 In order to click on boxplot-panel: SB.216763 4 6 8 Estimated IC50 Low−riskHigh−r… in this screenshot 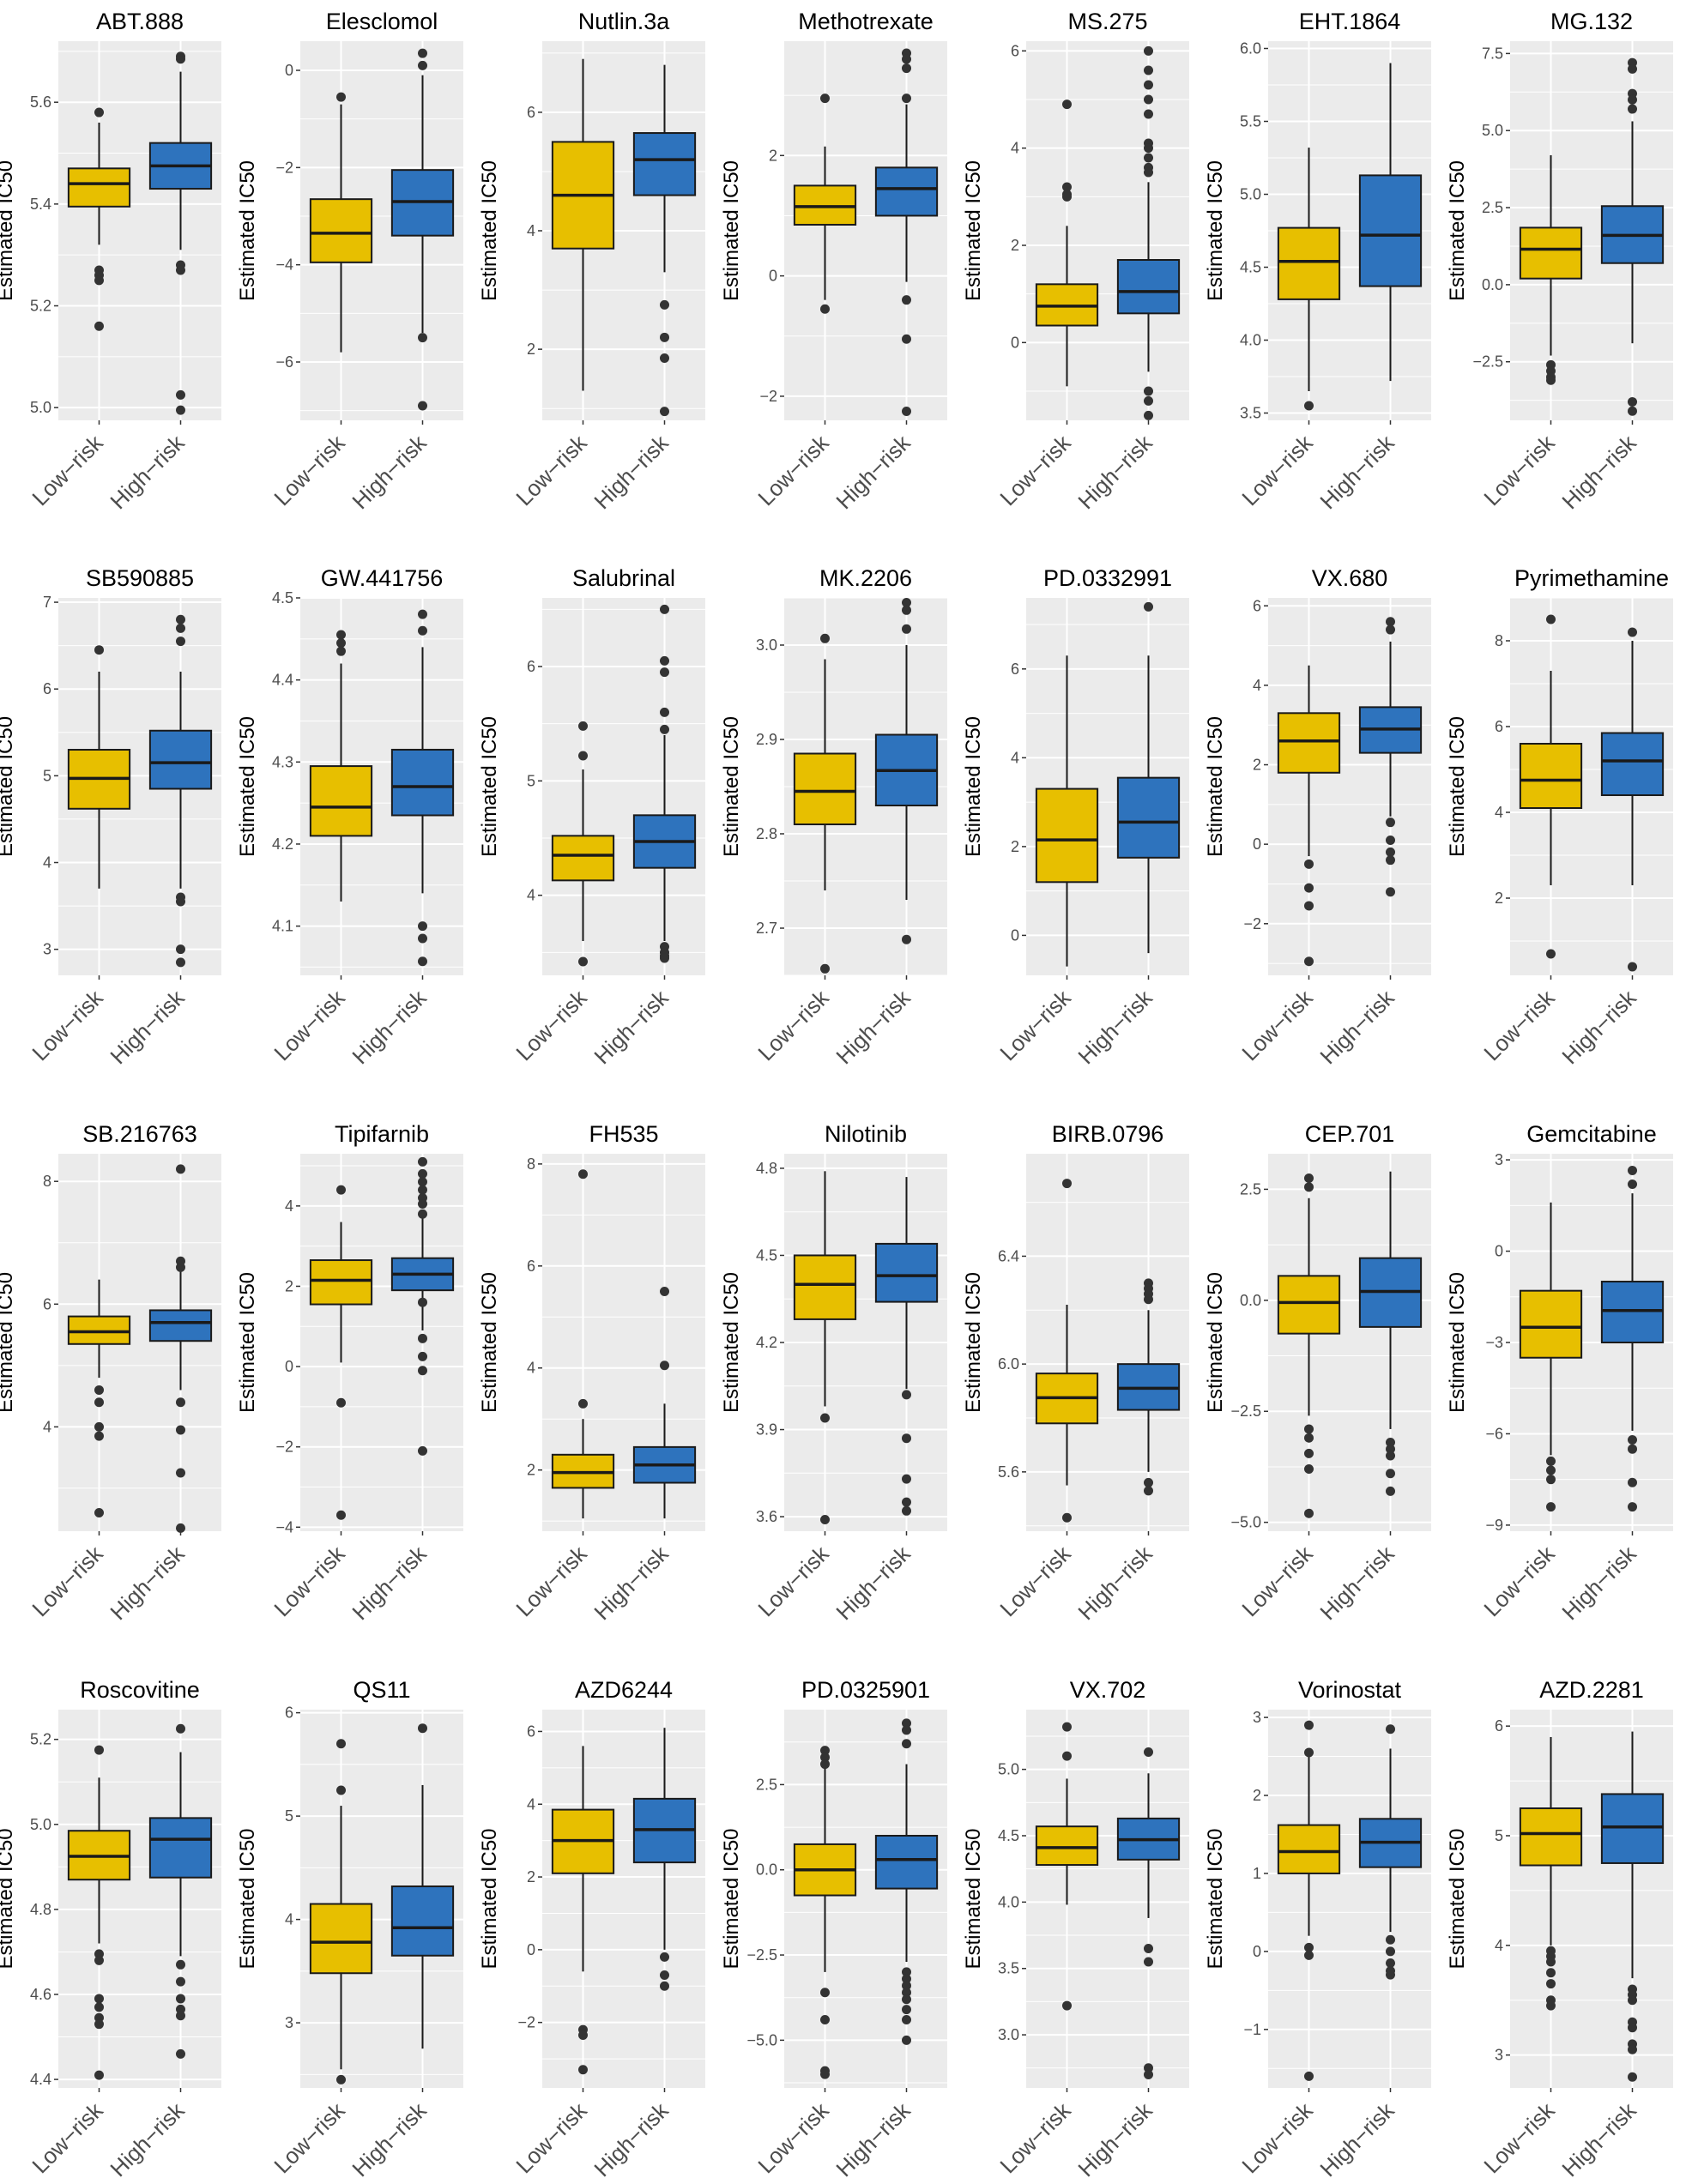, I will do `click(110, 1373)`.